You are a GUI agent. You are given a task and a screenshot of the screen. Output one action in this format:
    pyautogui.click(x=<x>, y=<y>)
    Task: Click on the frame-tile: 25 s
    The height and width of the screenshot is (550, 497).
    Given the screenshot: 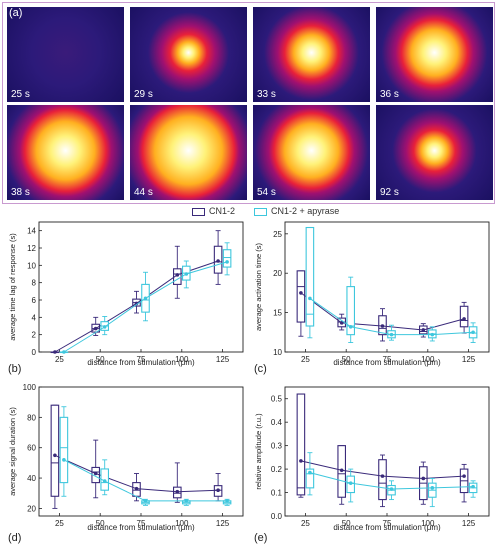 What is the action you would take?
    pyautogui.click(x=65, y=54)
    